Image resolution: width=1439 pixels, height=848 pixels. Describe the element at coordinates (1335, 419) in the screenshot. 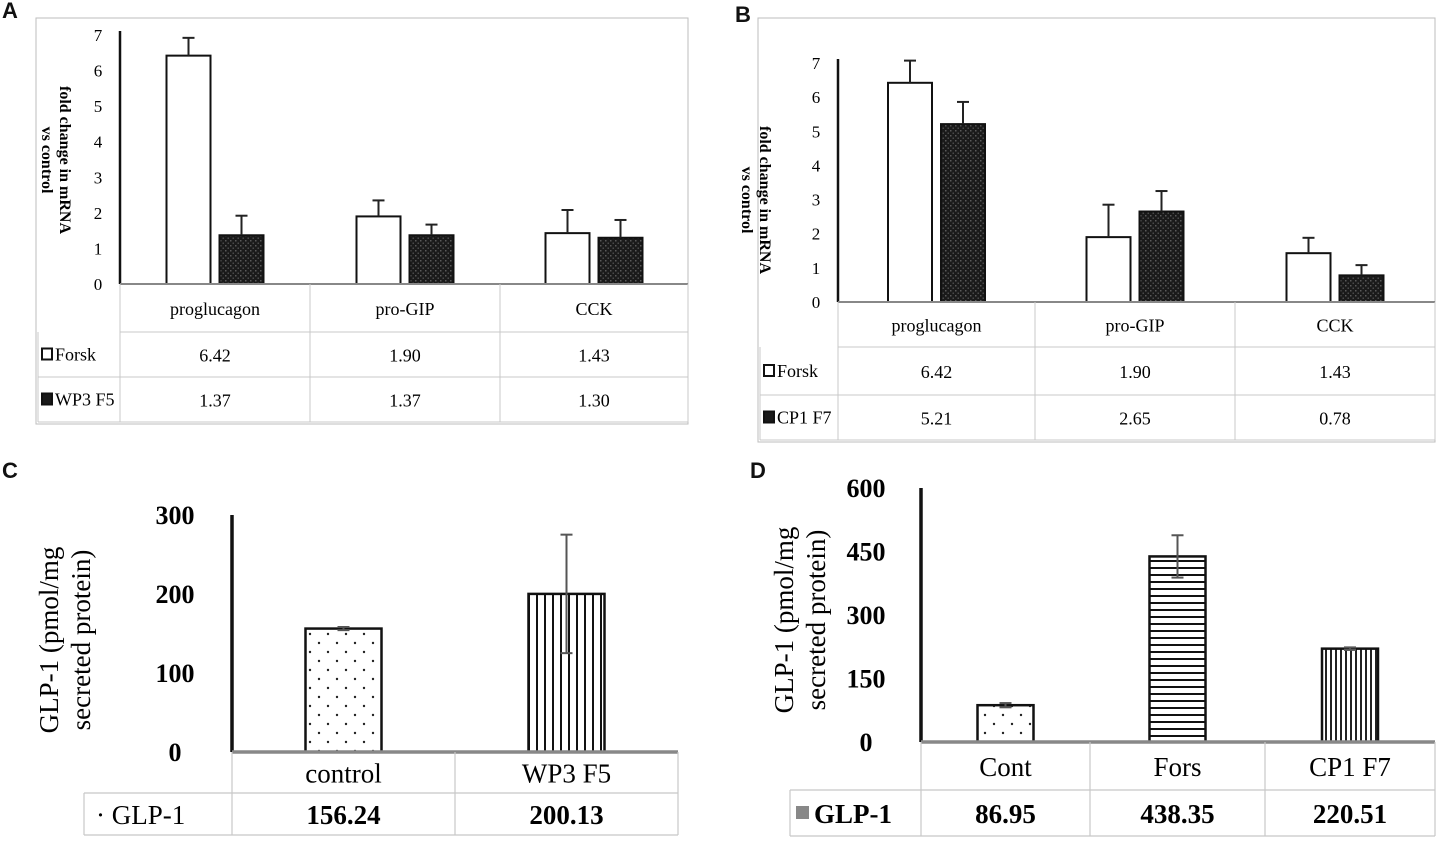

I see `data-label-b: 0.78` at that location.